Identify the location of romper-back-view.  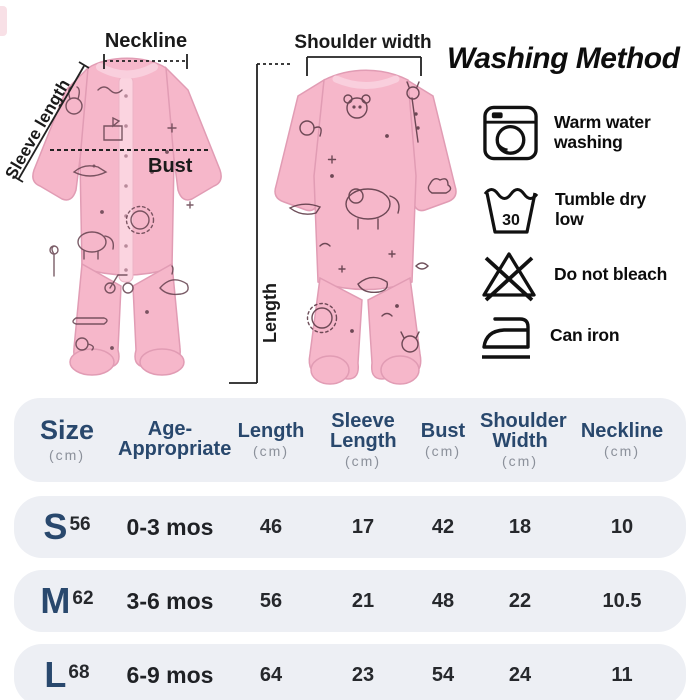
(365, 227).